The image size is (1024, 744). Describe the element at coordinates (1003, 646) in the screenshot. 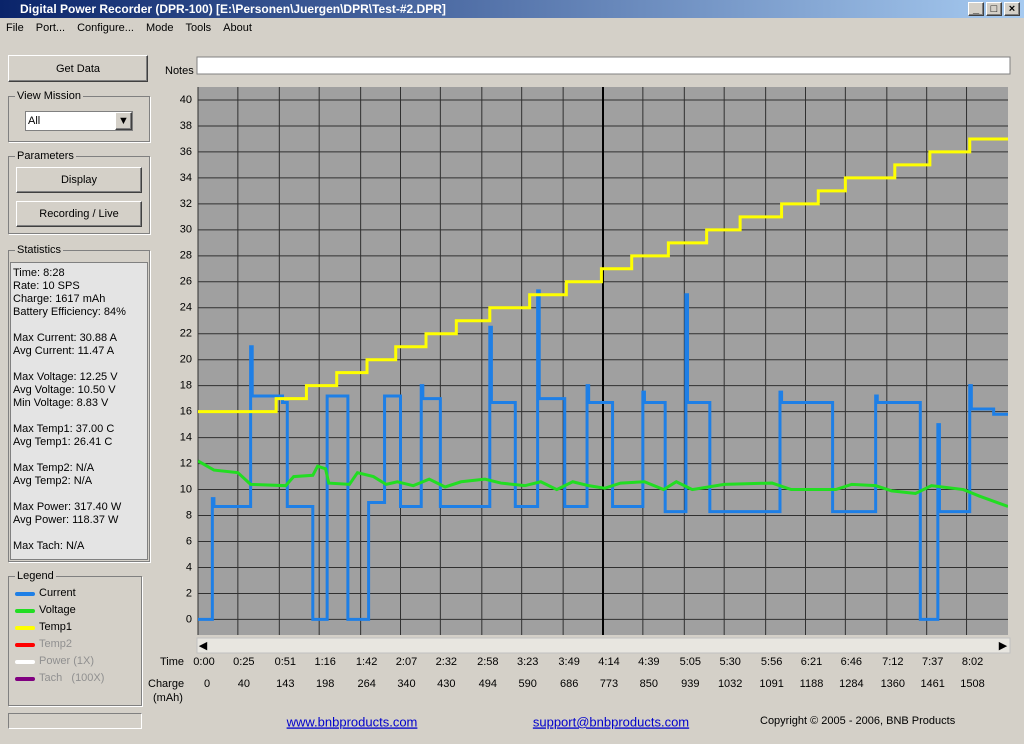

I see `scroll-right: ▶` at that location.